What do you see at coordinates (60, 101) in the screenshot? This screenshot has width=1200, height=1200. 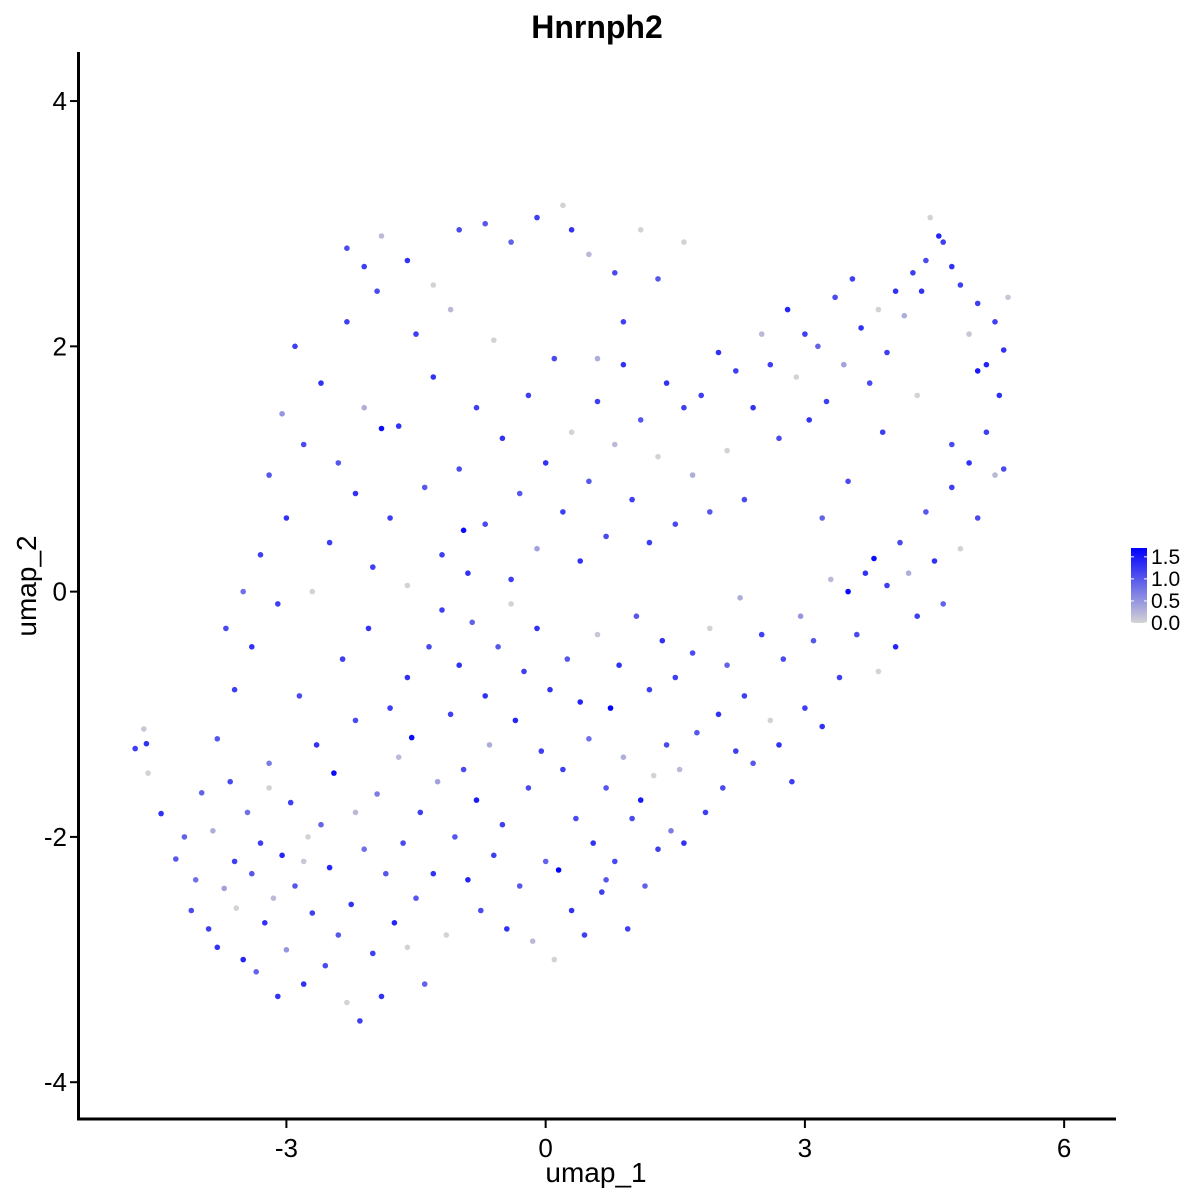 I see `y-tick-label: 4` at bounding box center [60, 101].